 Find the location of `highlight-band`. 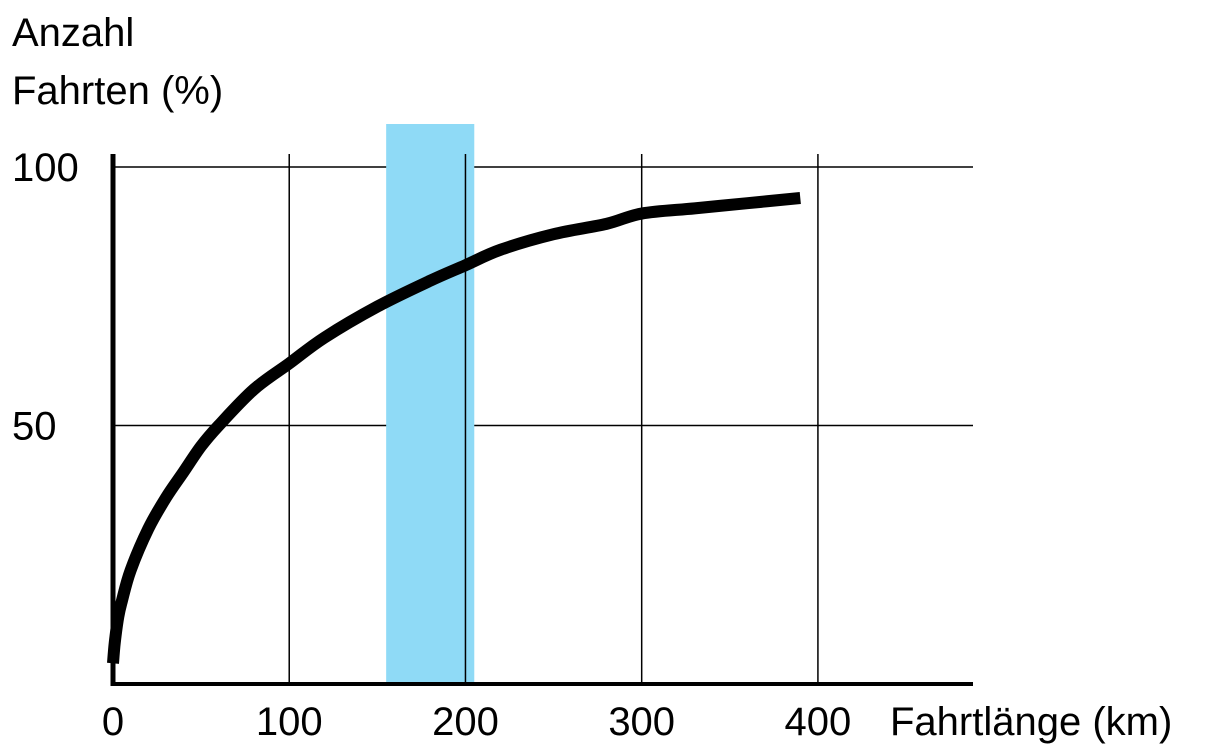

highlight-band is located at coordinates (430, 404).